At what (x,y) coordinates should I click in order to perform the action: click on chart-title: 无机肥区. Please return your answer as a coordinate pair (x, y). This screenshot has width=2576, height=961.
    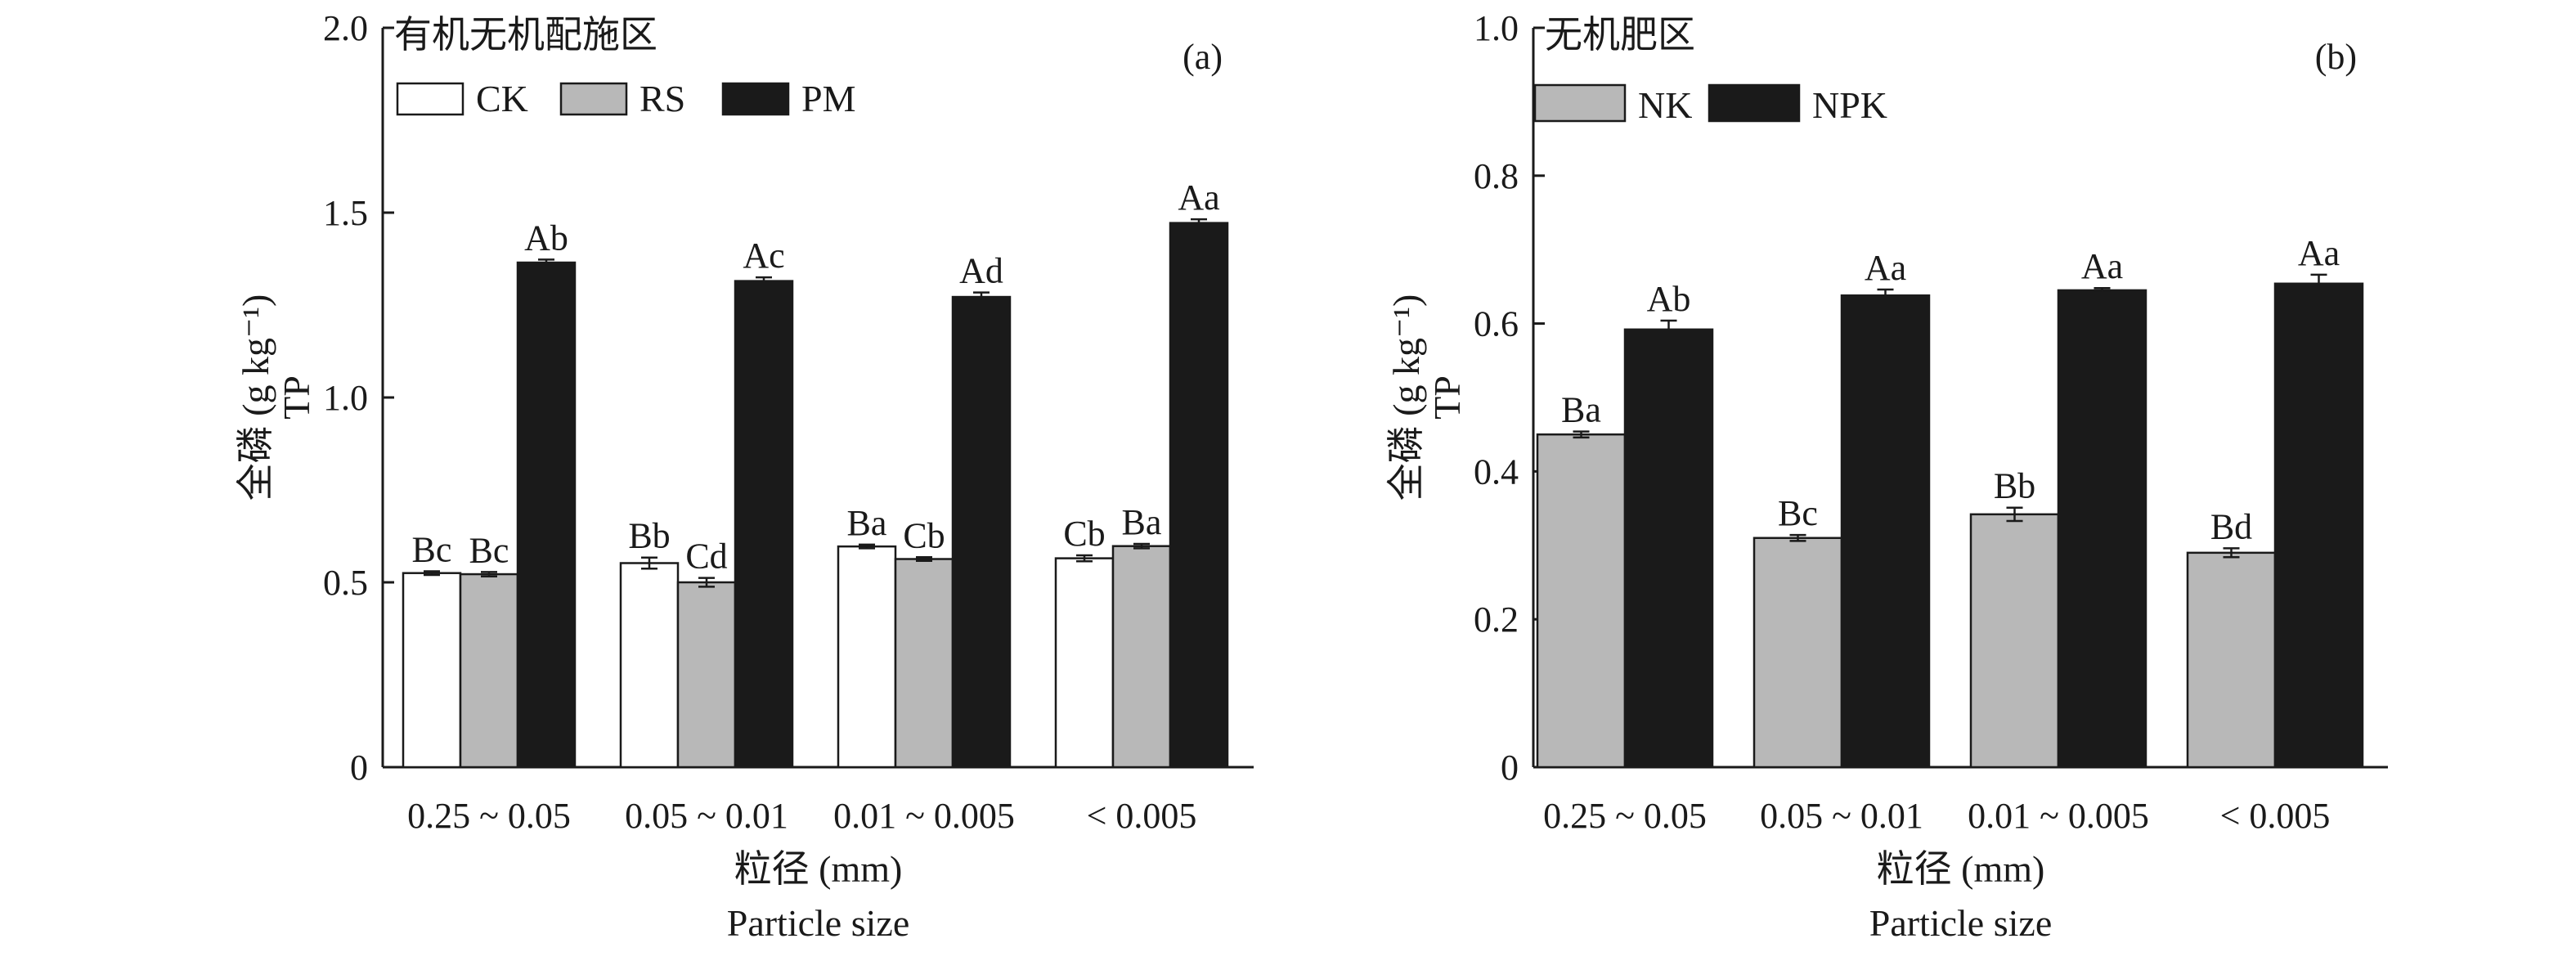
    Looking at the image, I should click on (1620, 35).